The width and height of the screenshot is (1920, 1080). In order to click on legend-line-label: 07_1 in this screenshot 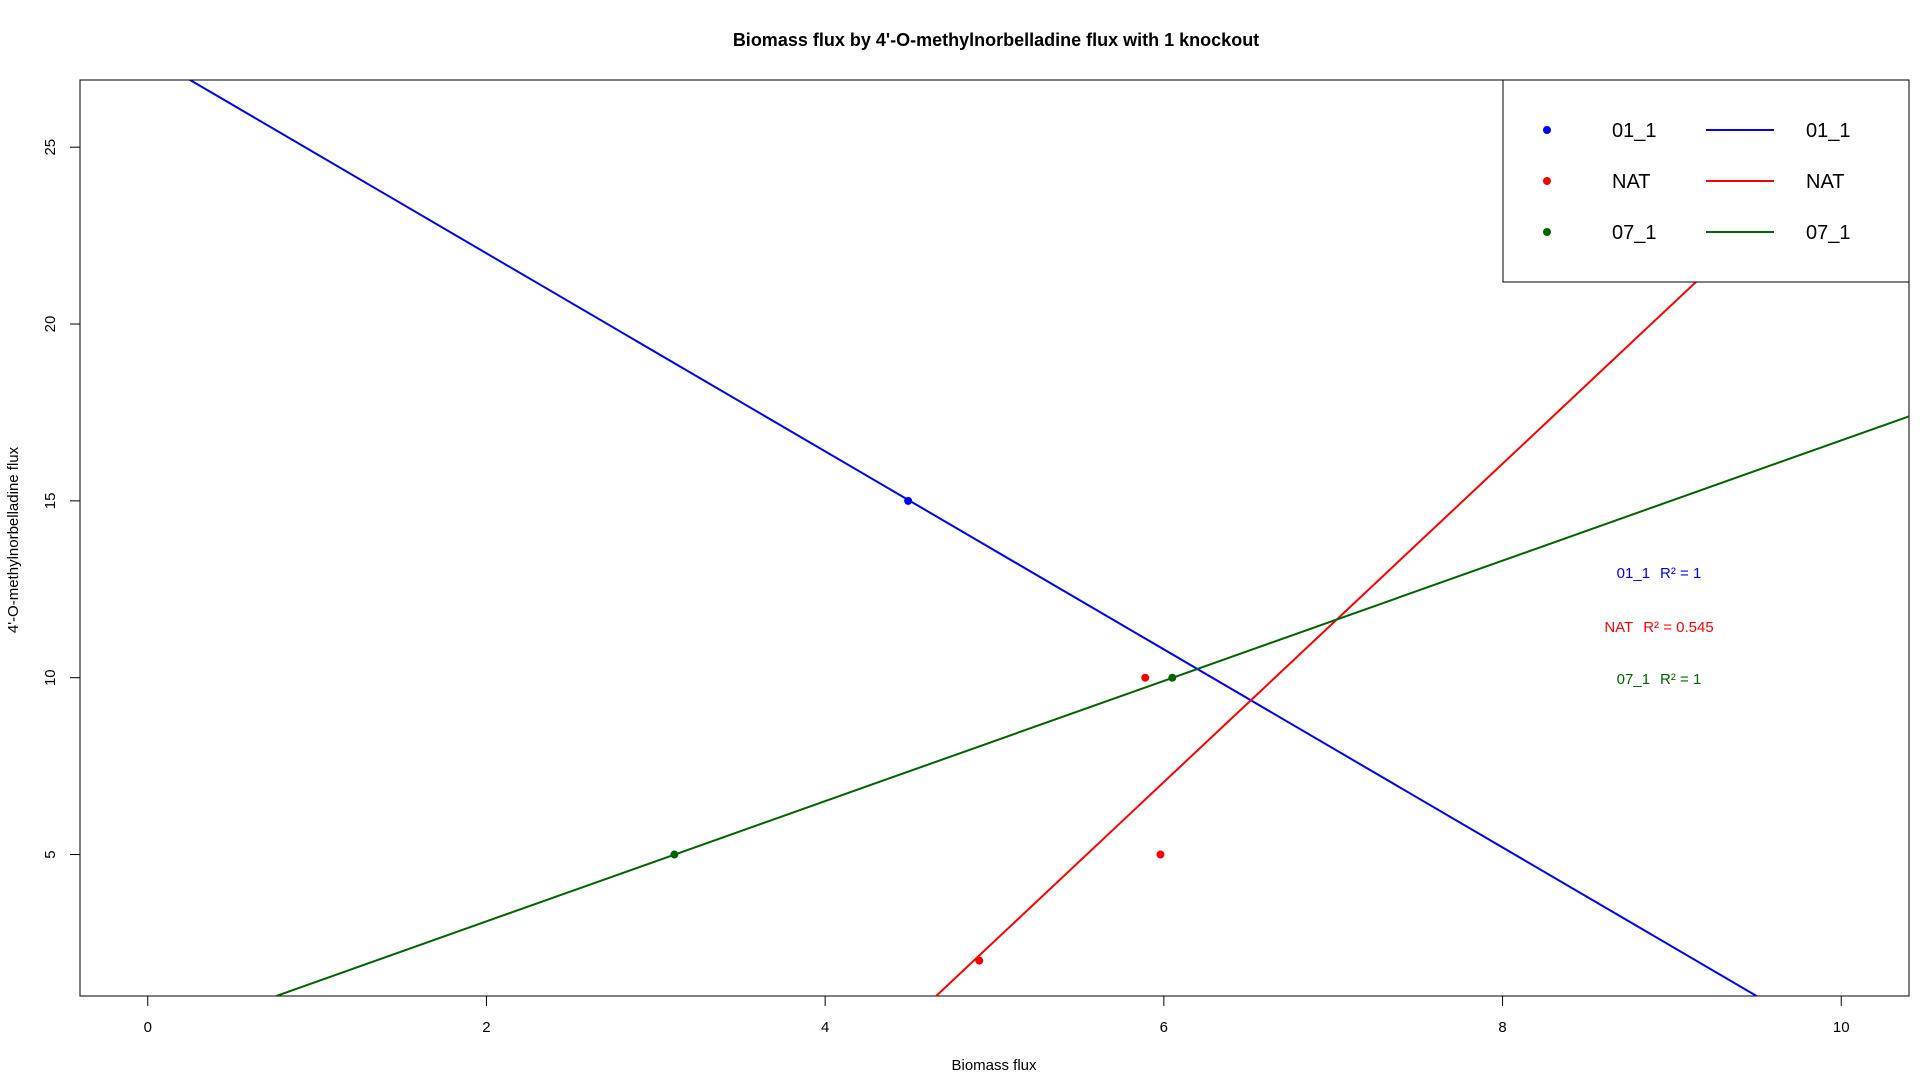, I will do `click(1828, 233)`.